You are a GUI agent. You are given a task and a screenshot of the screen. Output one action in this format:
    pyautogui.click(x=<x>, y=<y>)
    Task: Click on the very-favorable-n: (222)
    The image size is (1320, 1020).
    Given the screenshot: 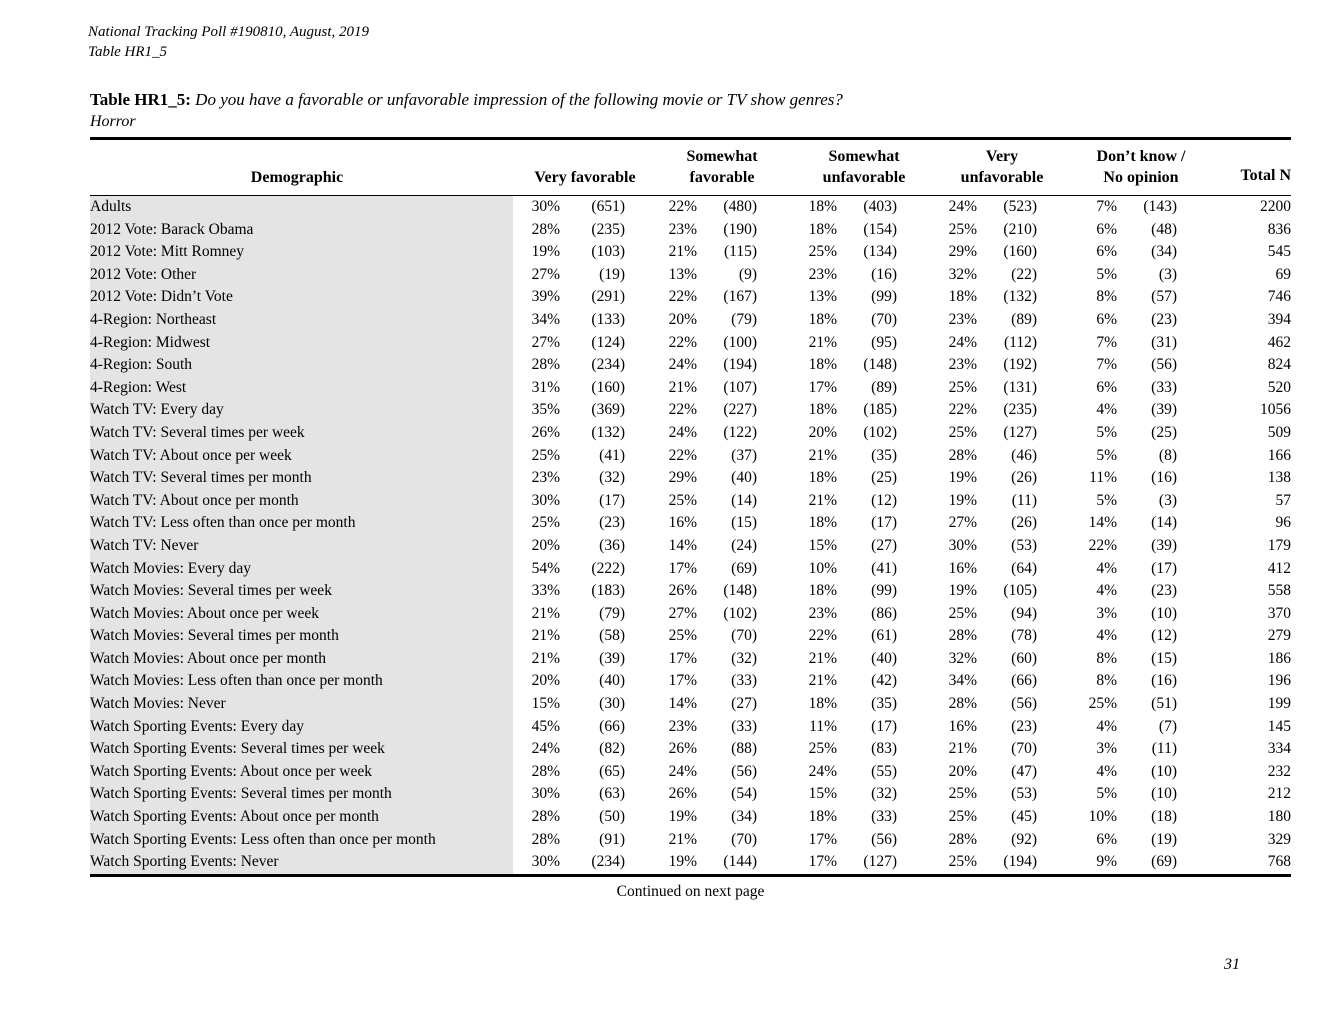 What is the action you would take?
    pyautogui.click(x=608, y=568)
    